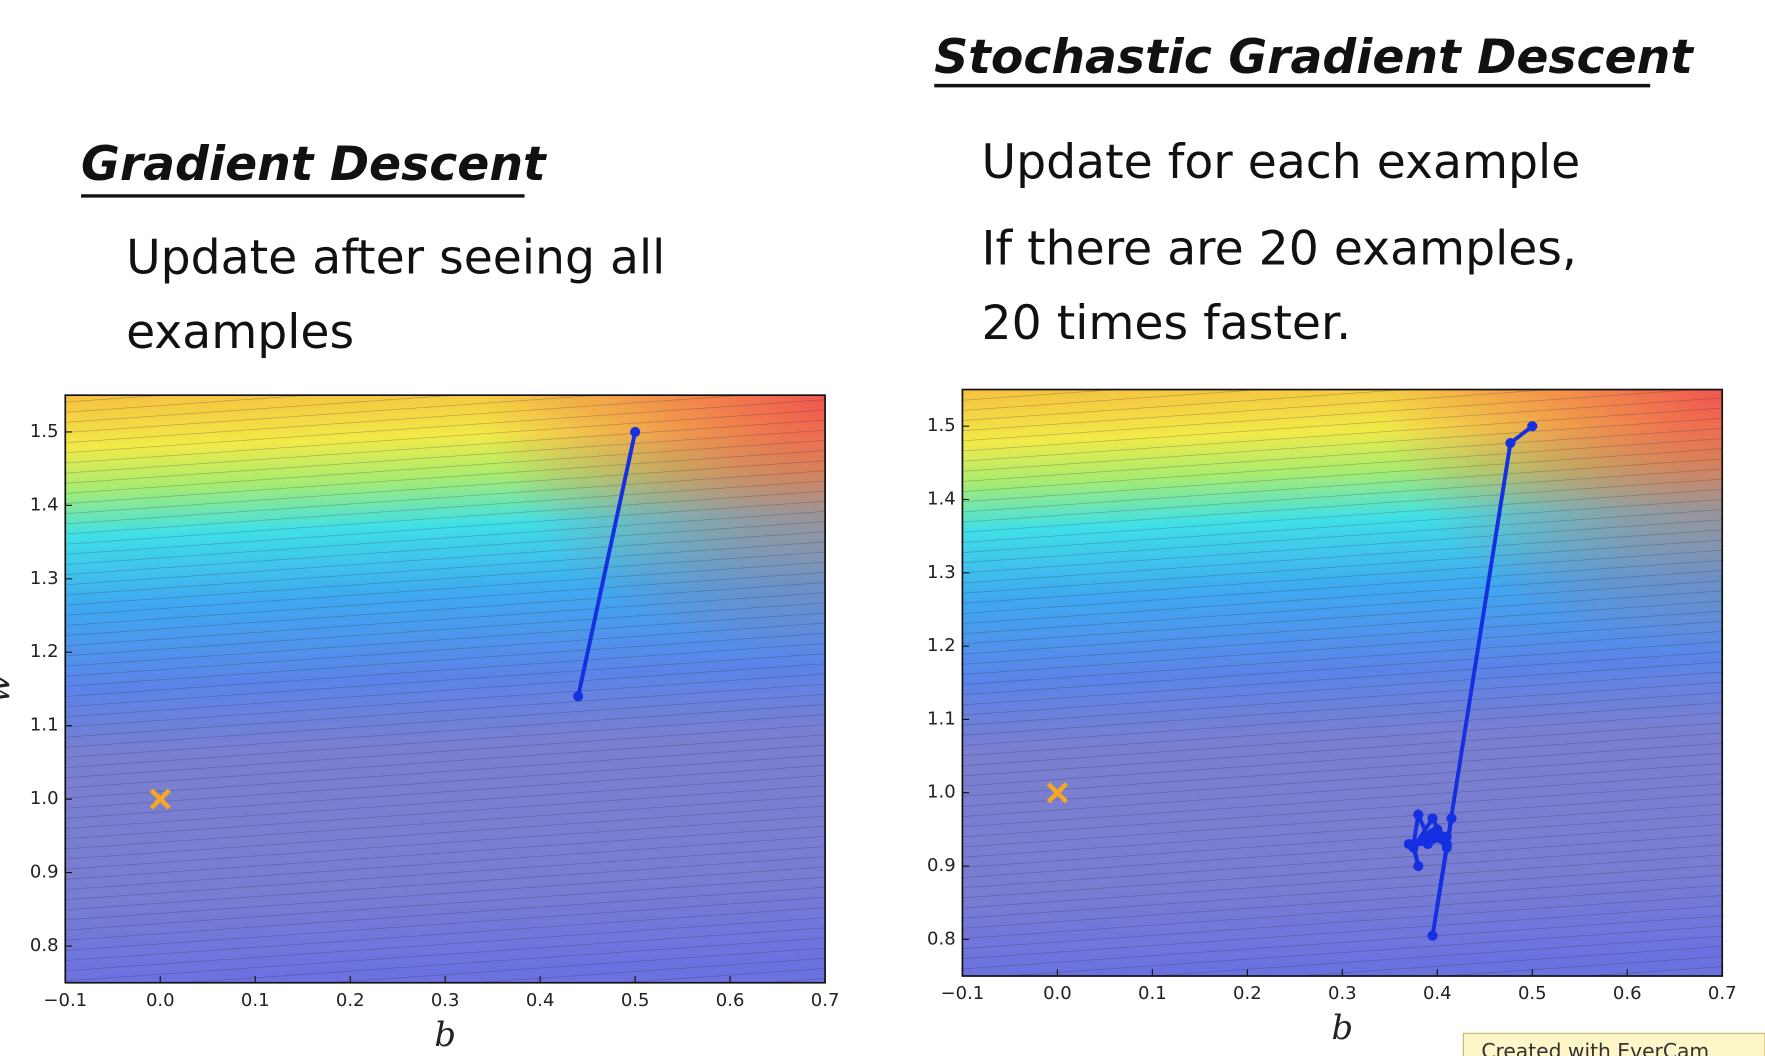 Image resolution: width=1765 pixels, height=1056 pixels. I want to click on trajectory, so click(607, 564).